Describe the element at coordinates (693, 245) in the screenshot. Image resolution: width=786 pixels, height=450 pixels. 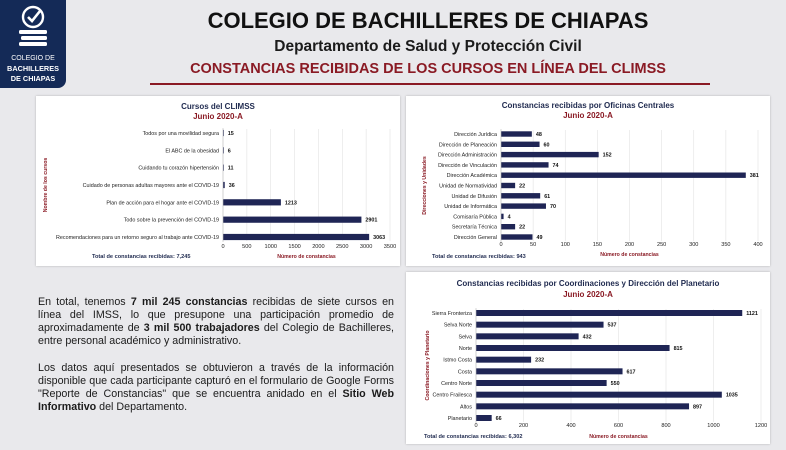
I see `x-tick-label: 300` at that location.